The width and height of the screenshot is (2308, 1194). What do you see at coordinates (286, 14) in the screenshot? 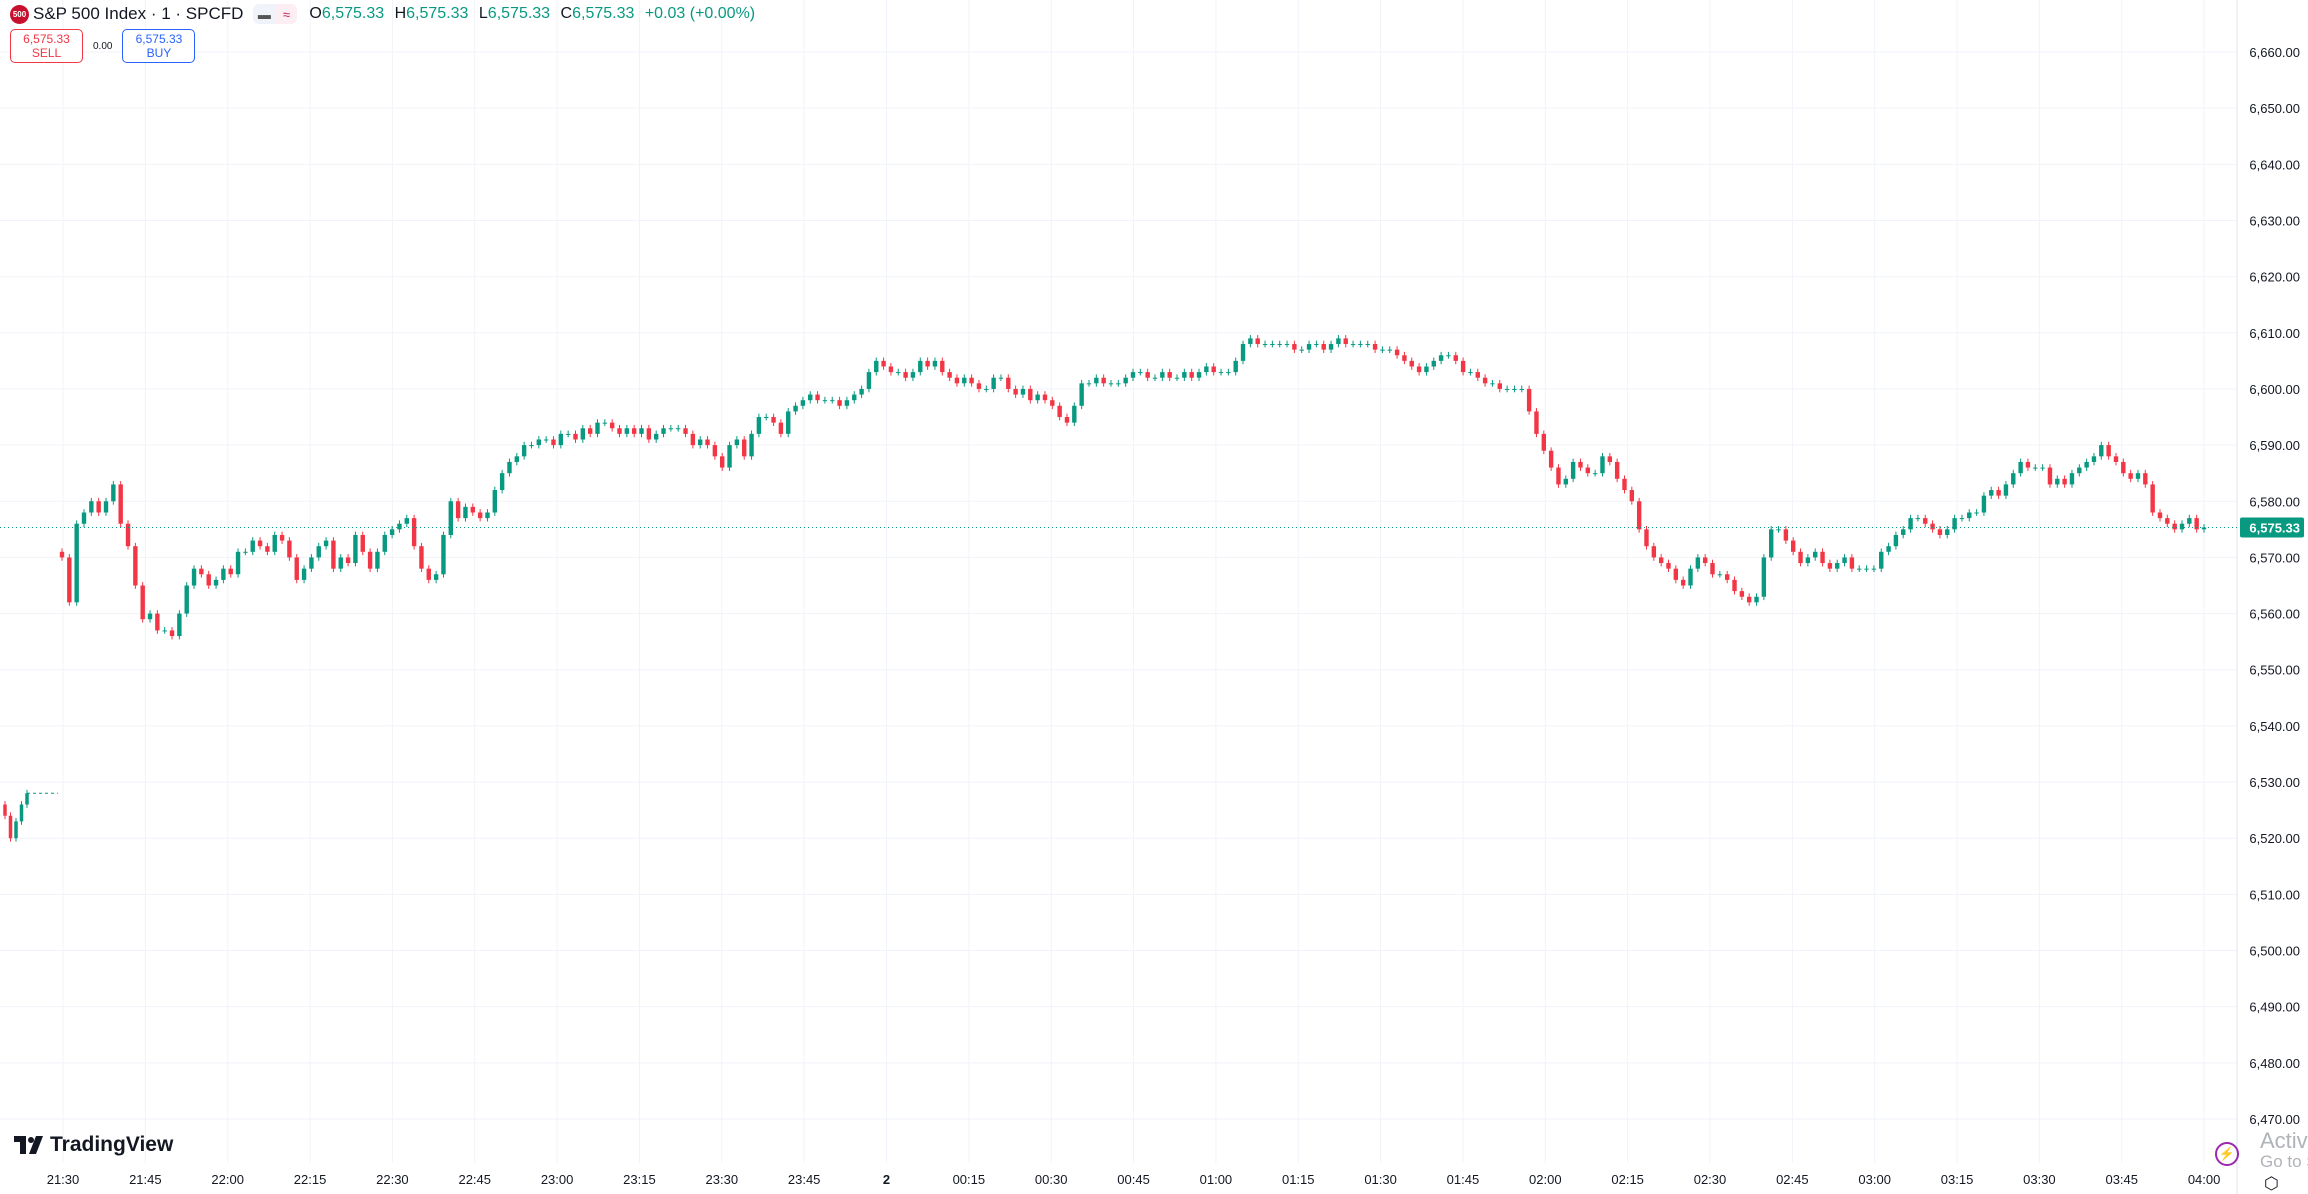
I see `approx-icon: ≈` at bounding box center [286, 14].